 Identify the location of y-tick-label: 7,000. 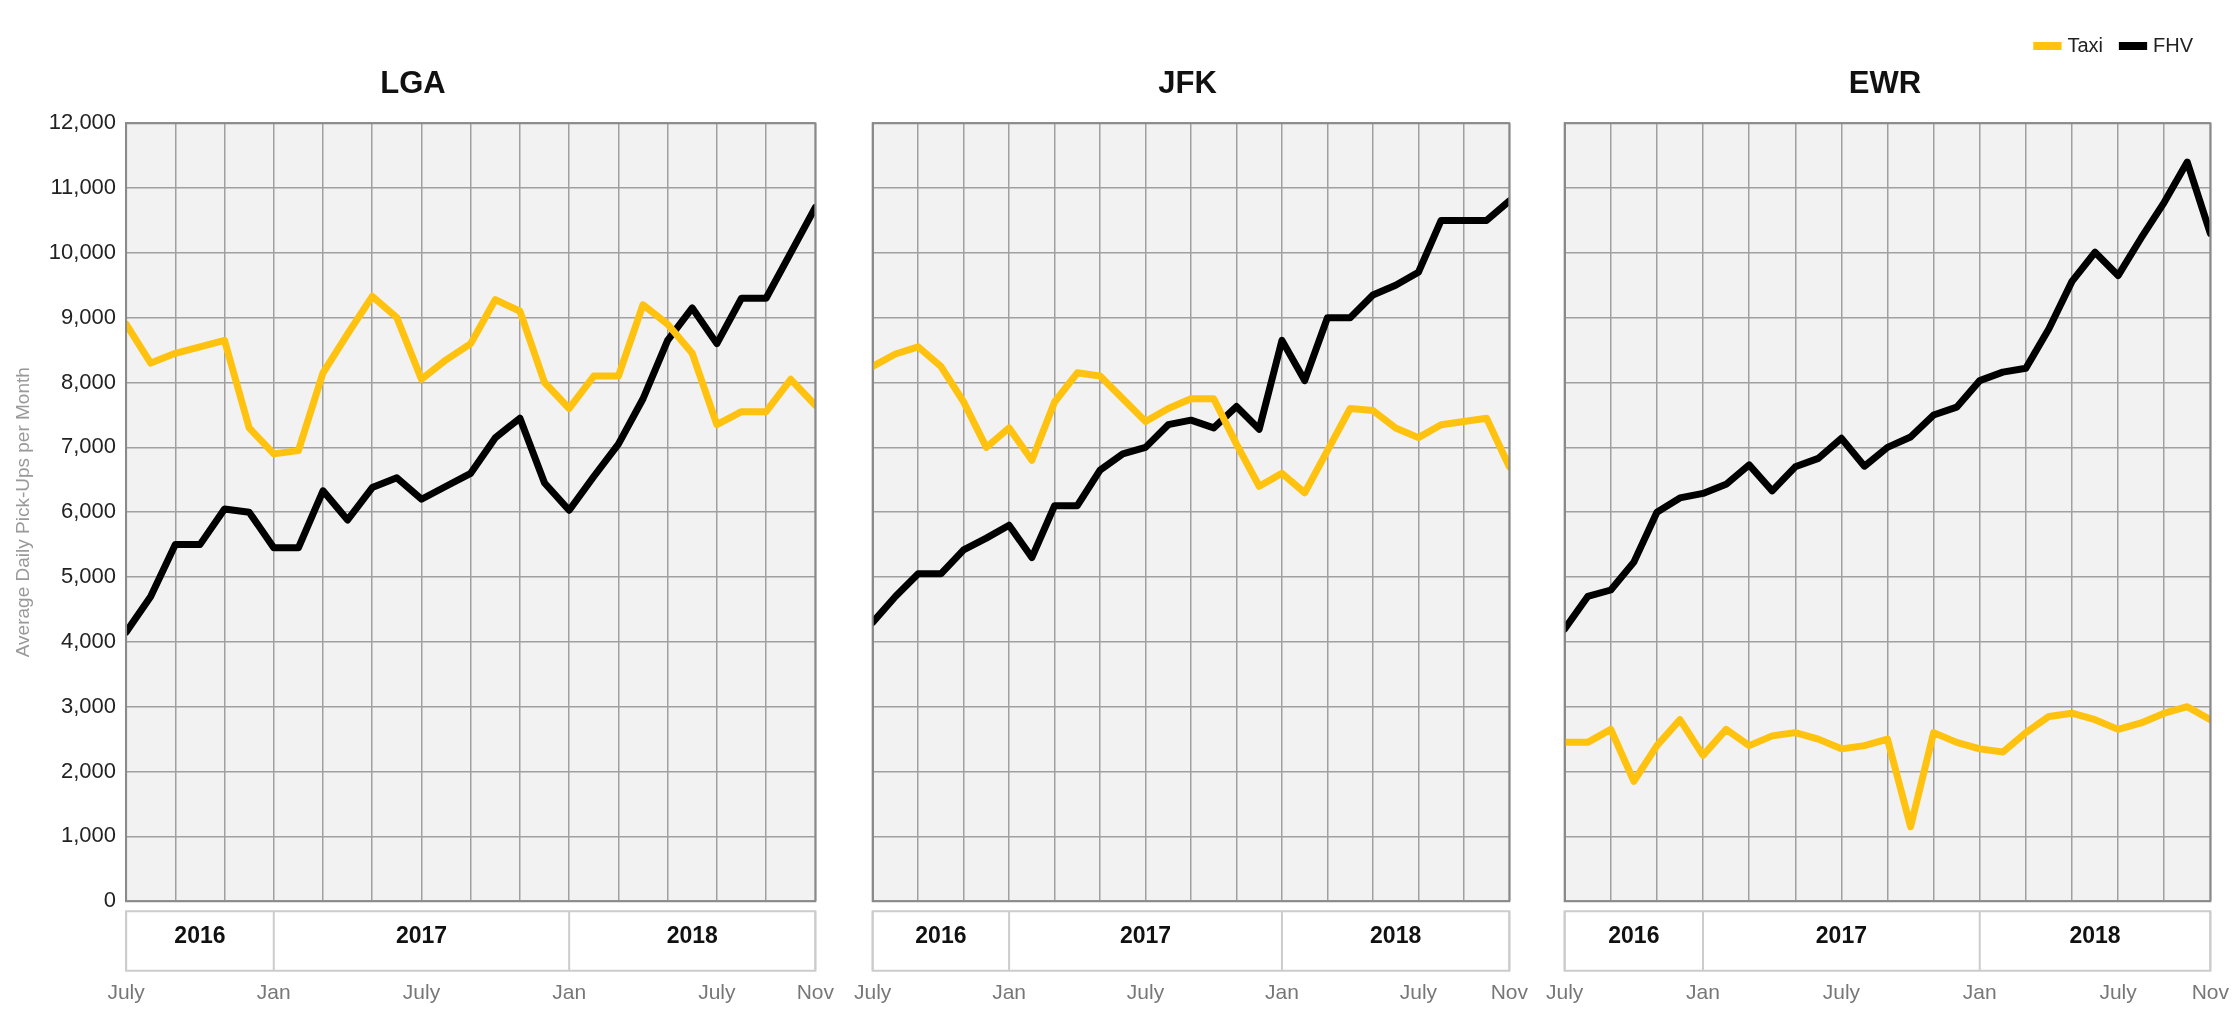
(89, 446).